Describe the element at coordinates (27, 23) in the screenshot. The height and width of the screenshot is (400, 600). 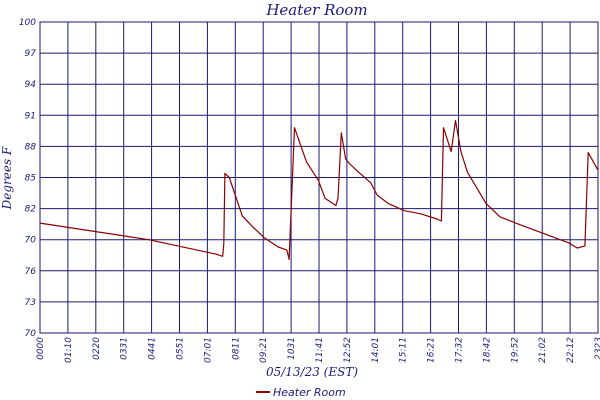
I see `y-tick-label: 100` at that location.